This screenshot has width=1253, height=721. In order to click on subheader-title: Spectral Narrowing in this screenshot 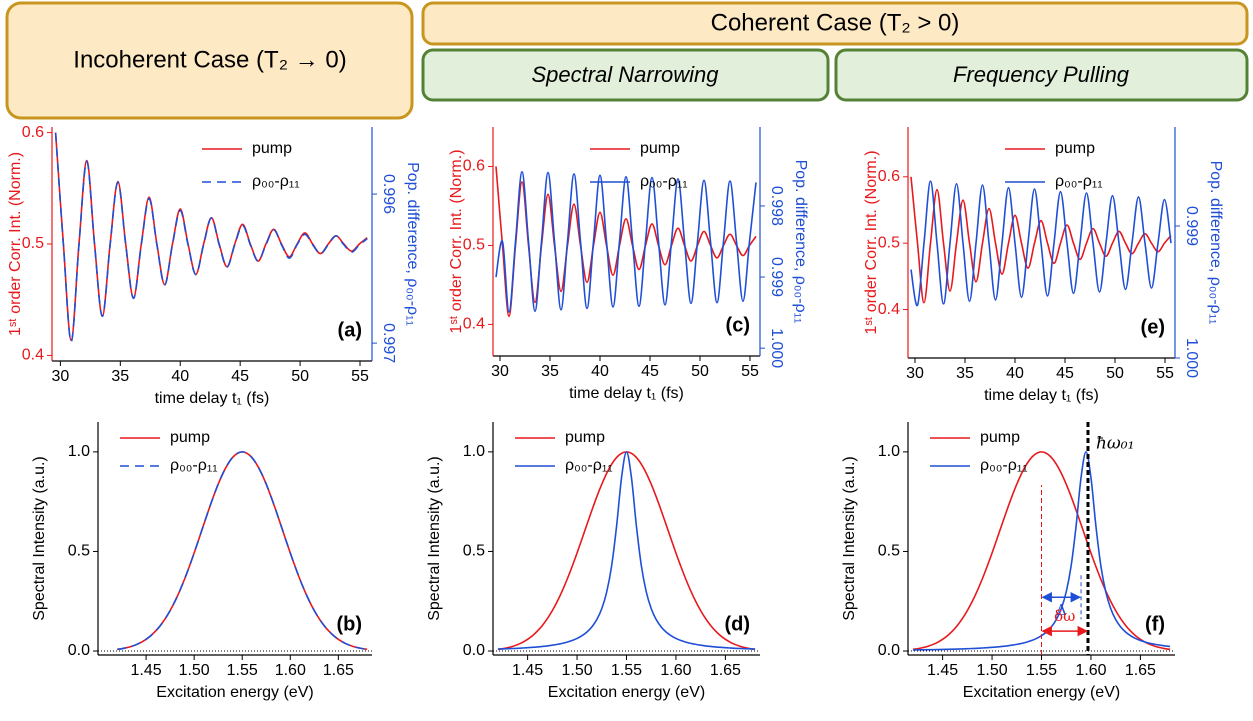, I will do `click(625, 74)`.